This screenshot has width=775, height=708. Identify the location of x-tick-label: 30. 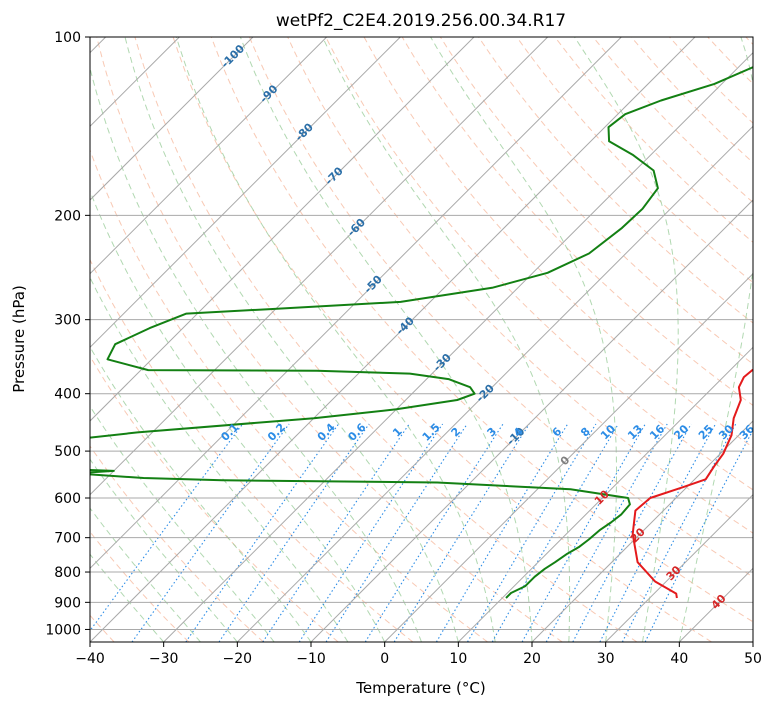
(606, 659).